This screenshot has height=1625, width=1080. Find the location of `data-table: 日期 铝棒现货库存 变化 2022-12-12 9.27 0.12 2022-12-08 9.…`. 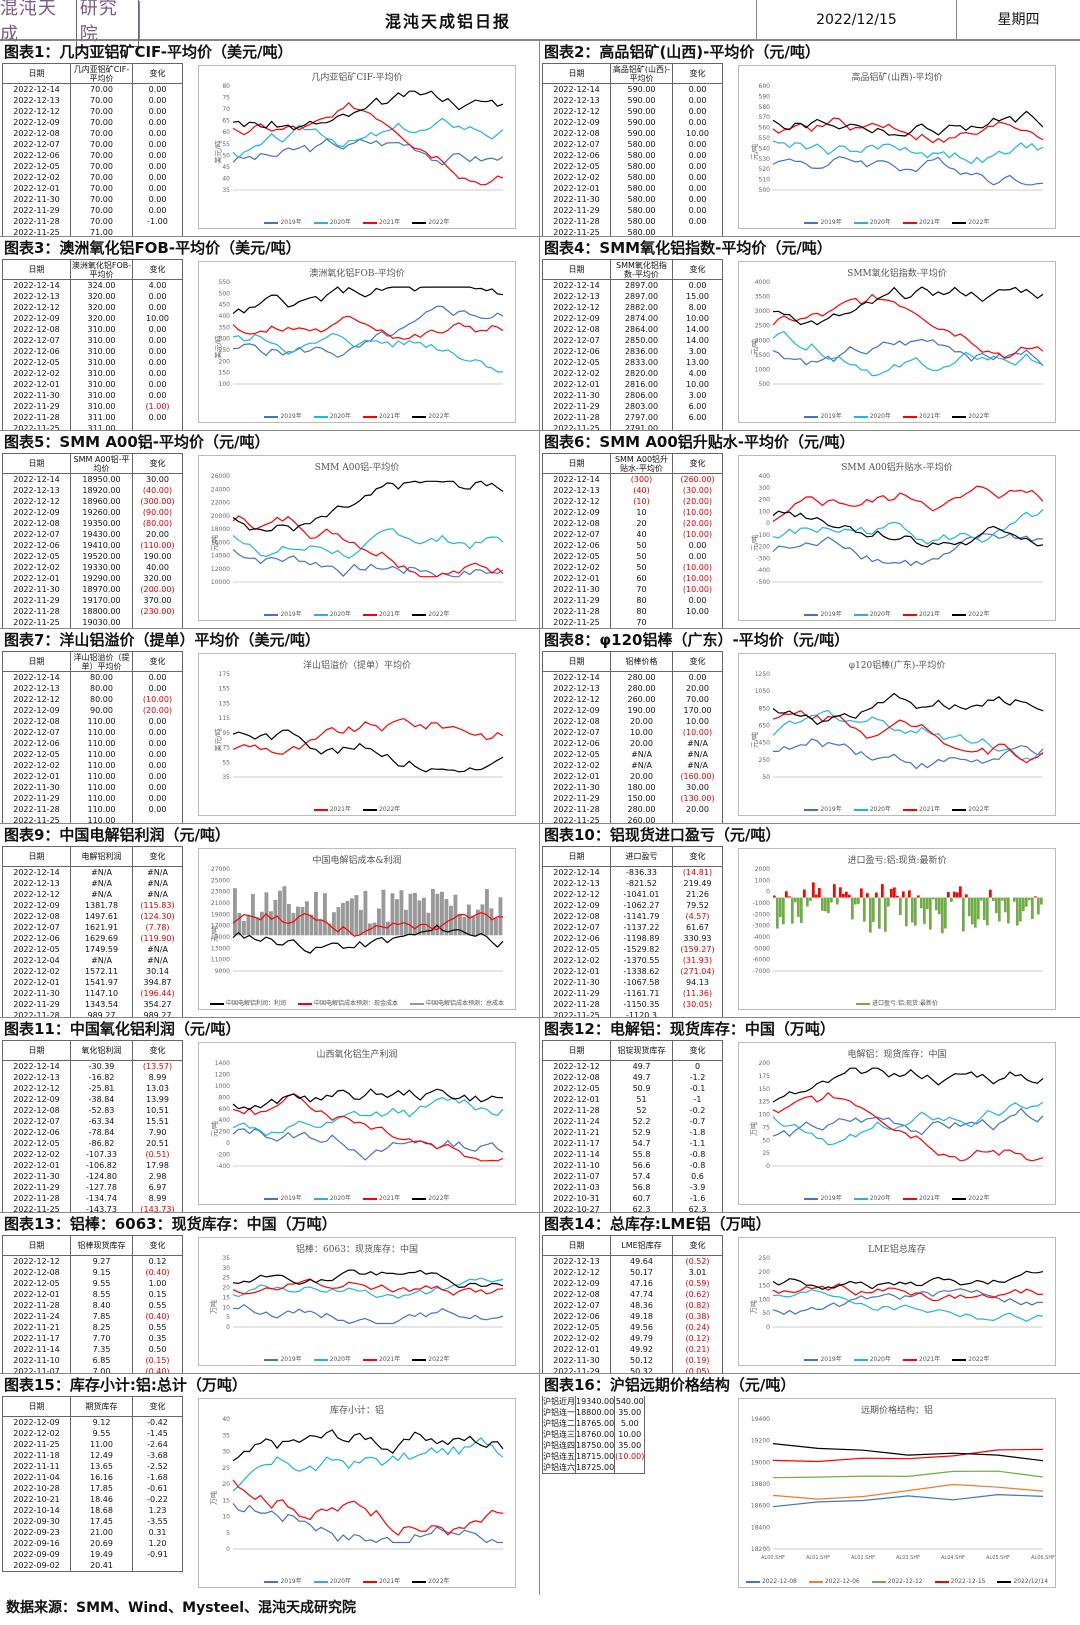

data-table: 日期 铝棒现货库存 变化 2022-12-12 9.27 0.12 2022-12-08 9.… is located at coordinates (92, 1304).